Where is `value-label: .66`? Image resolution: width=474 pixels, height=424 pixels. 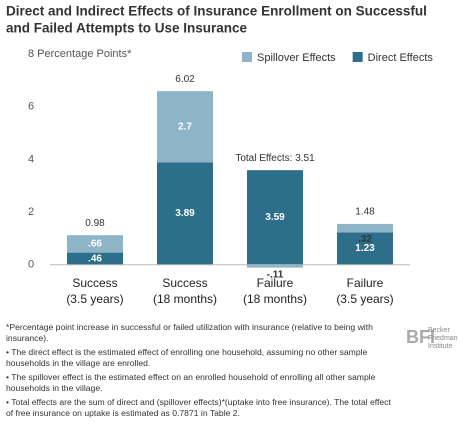 value-label: .66 is located at coordinates (95, 244).